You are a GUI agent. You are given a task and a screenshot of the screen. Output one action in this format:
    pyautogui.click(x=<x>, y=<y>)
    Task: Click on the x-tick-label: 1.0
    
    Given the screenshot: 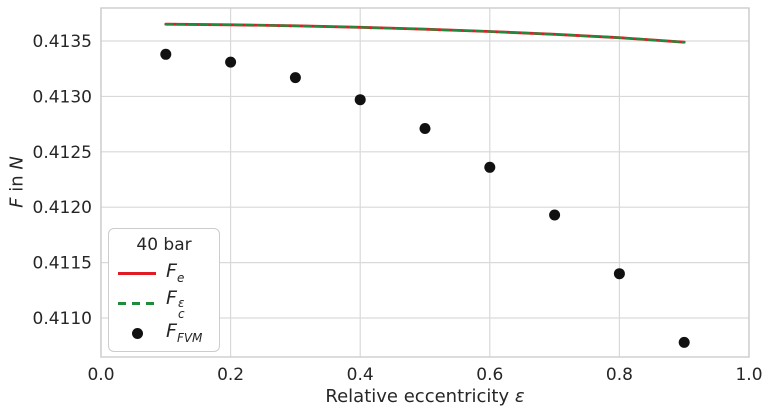 What is the action you would take?
    pyautogui.click(x=748, y=375)
    